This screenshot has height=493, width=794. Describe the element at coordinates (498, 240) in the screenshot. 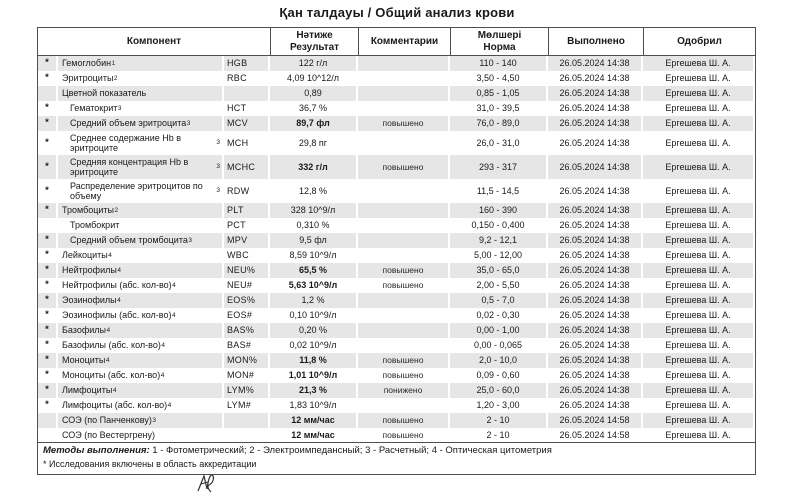

I see `norm-range: 9,2 - 12,1` at that location.